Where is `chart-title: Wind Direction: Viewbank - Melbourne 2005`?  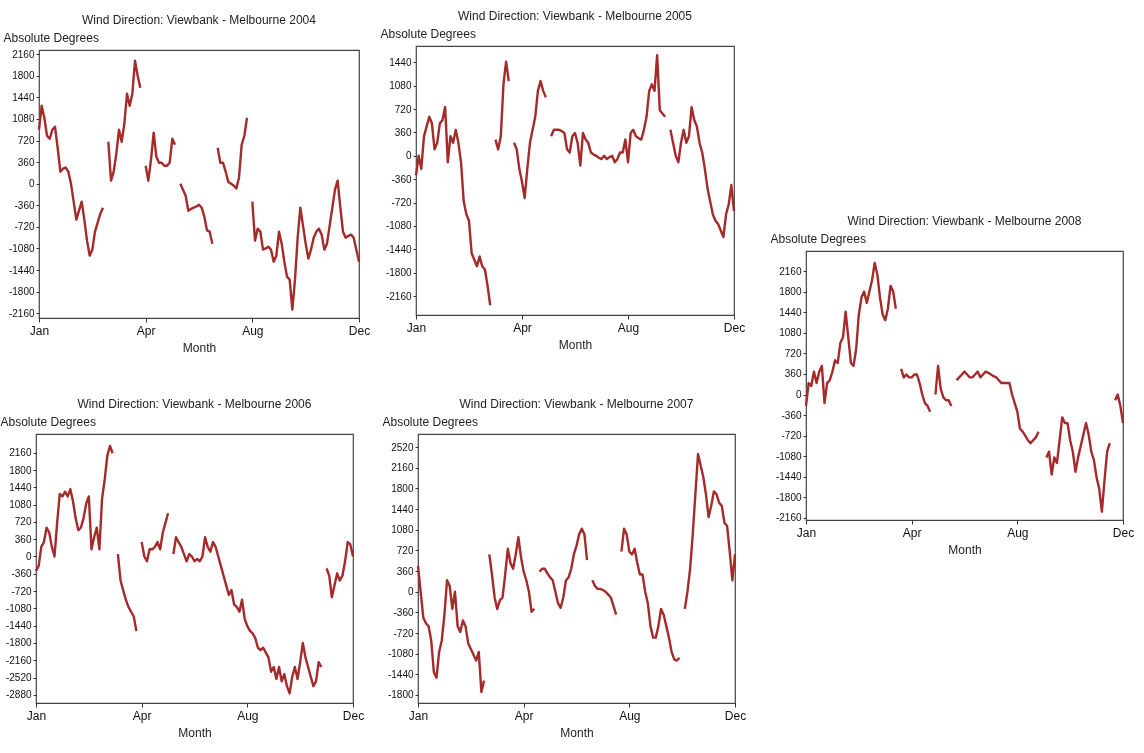 chart-title: Wind Direction: Viewbank - Melbourne 2005 is located at coordinates (575, 16).